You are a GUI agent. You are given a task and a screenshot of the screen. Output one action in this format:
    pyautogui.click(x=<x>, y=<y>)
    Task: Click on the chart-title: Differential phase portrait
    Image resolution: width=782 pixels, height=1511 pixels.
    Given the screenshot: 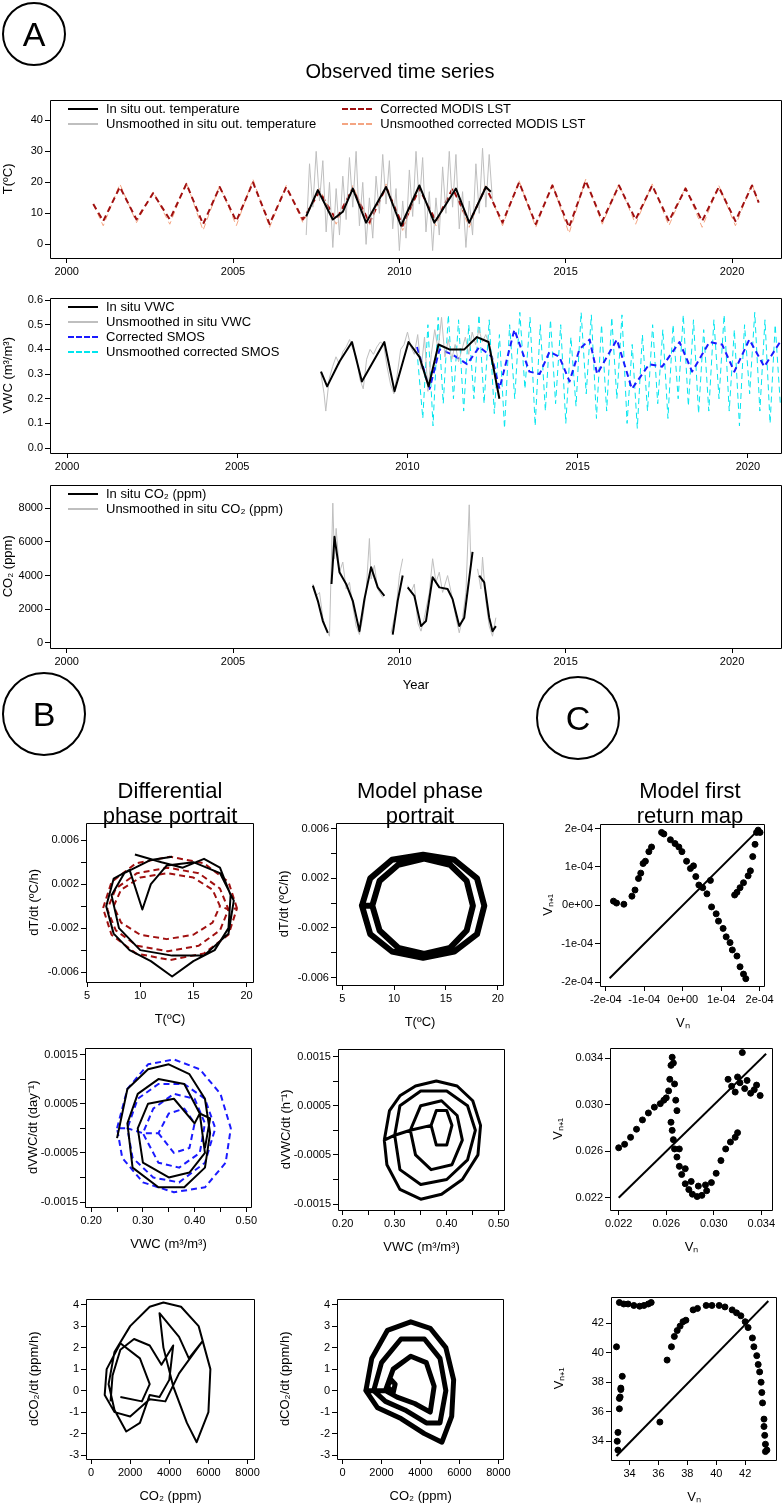 What is the action you would take?
    pyautogui.click(x=170, y=803)
    